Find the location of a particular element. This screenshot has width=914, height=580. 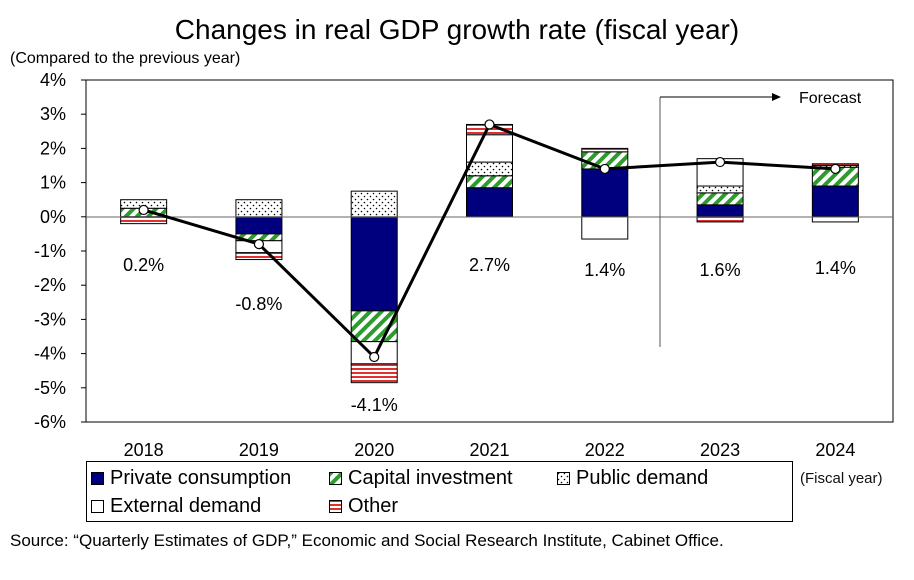

legend-label: Private consumption is located at coordinates (201, 478).